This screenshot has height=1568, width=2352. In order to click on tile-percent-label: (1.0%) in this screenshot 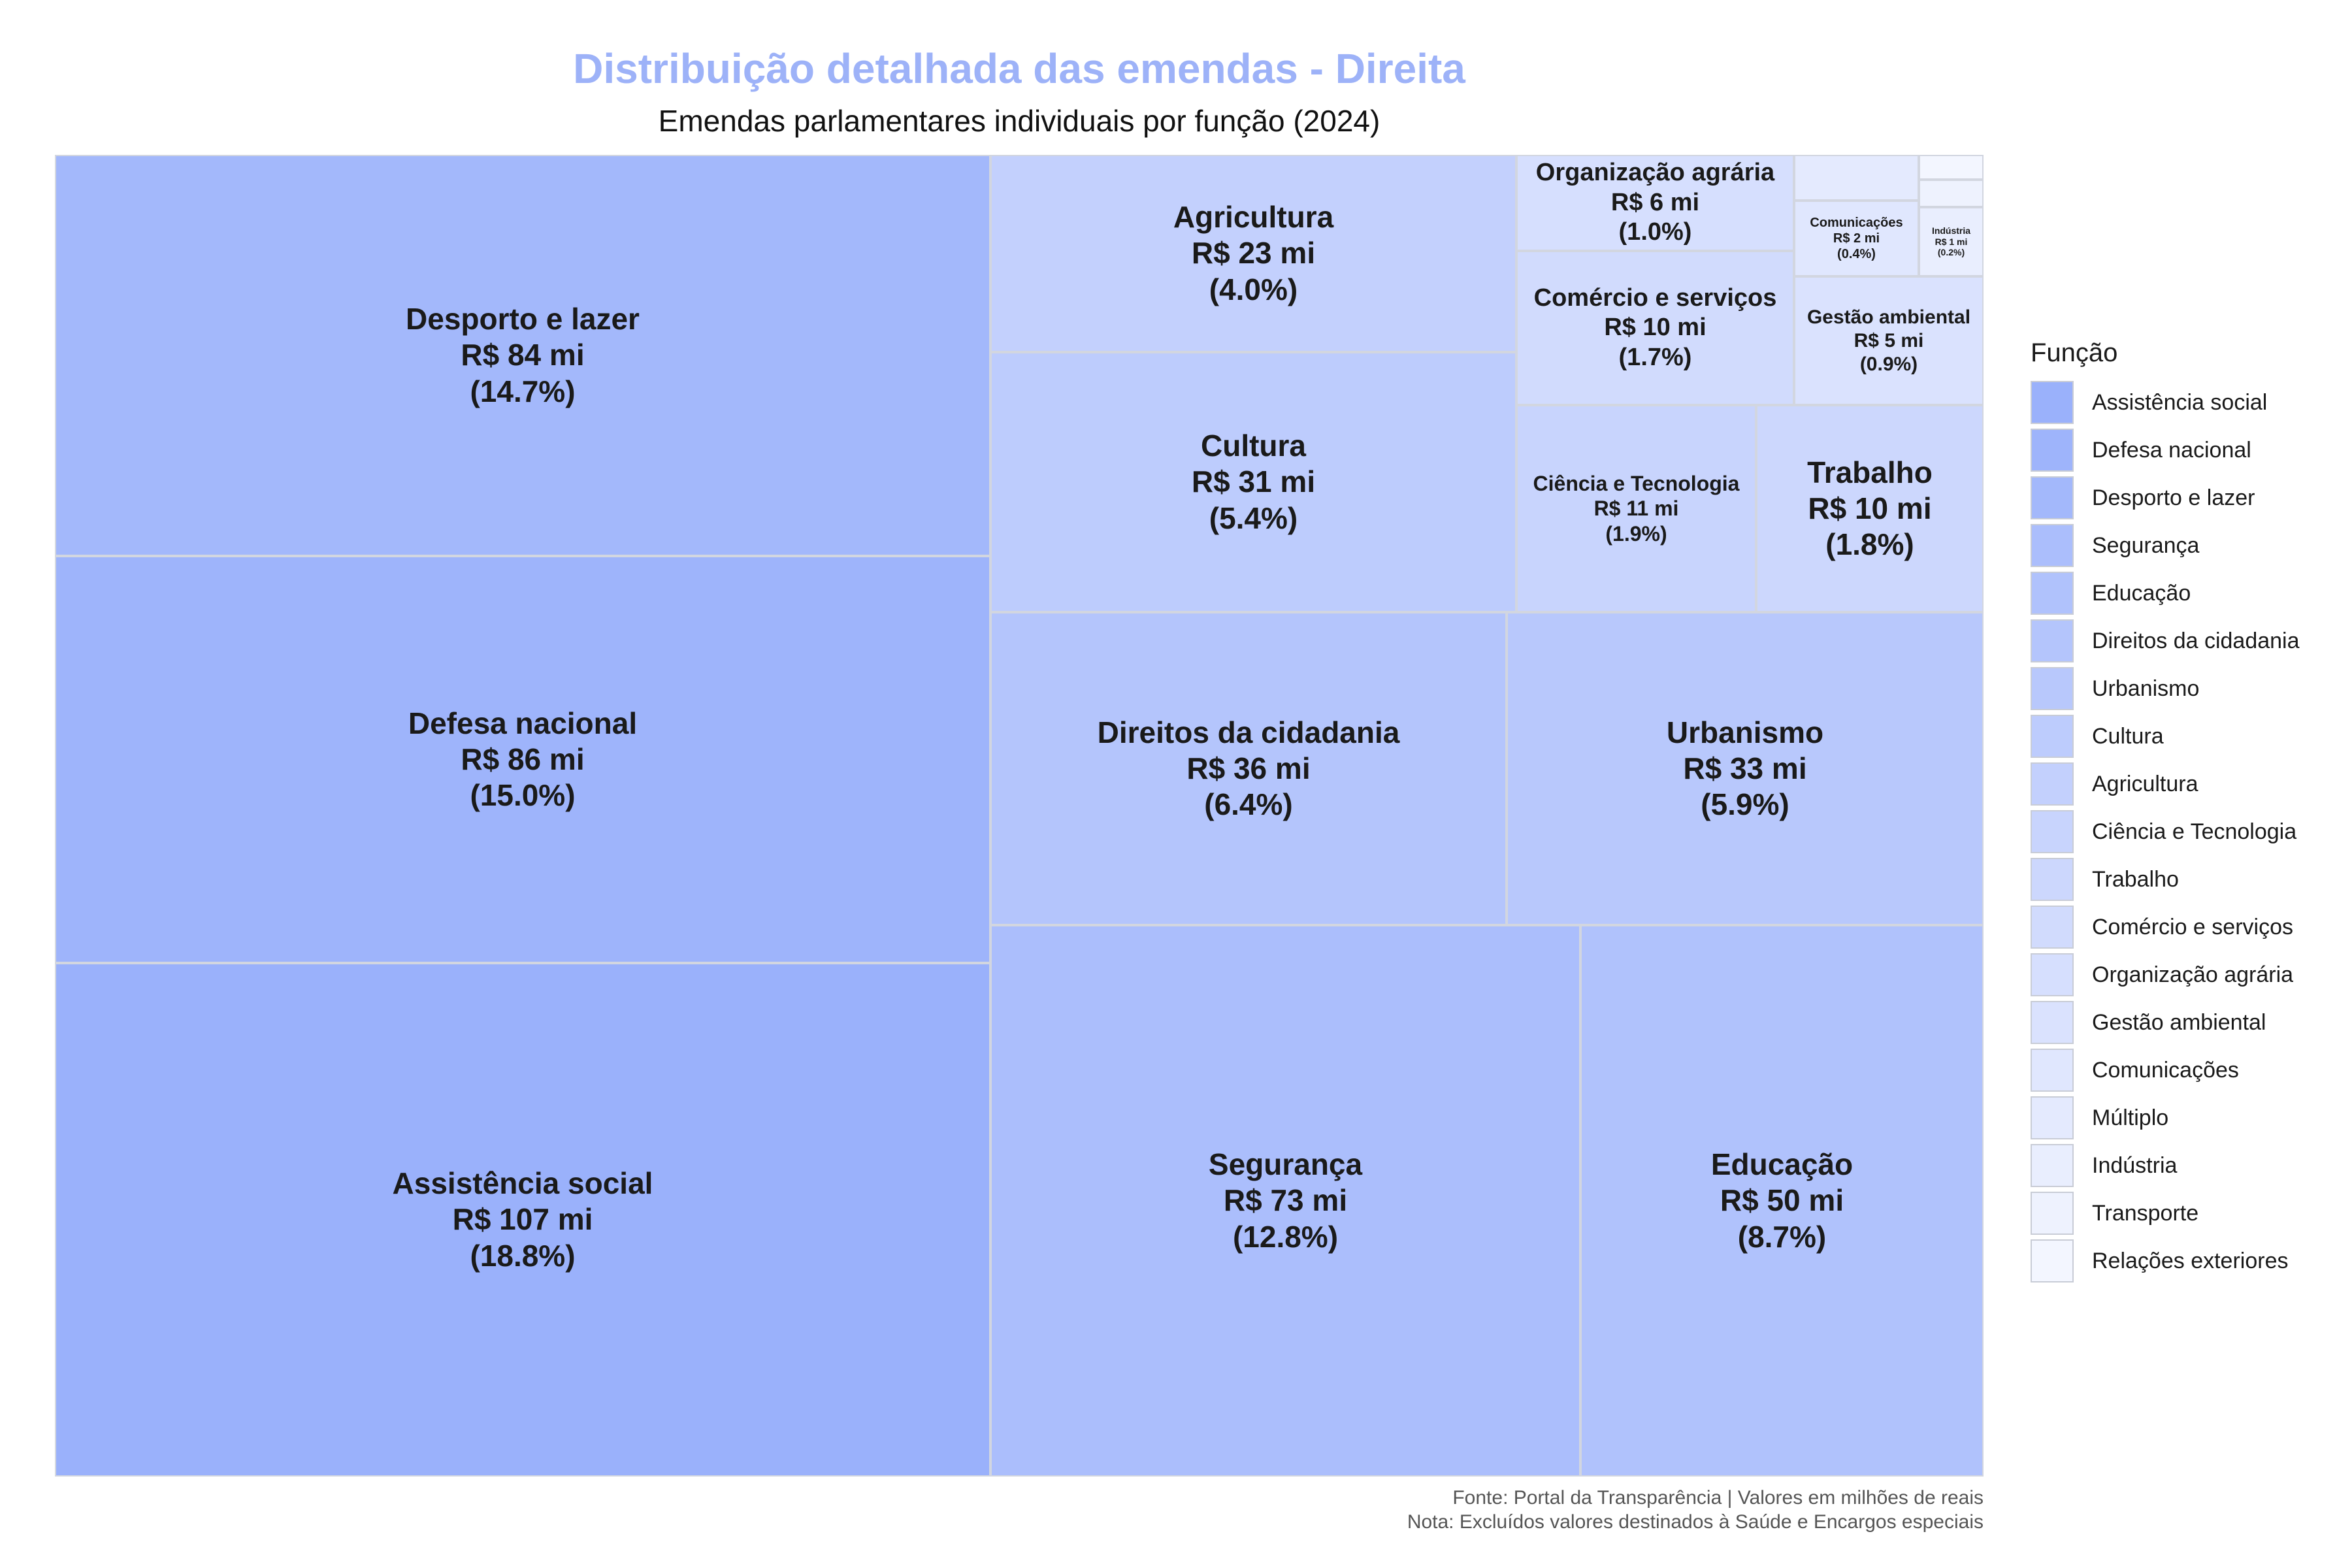, I will do `click(1655, 232)`.